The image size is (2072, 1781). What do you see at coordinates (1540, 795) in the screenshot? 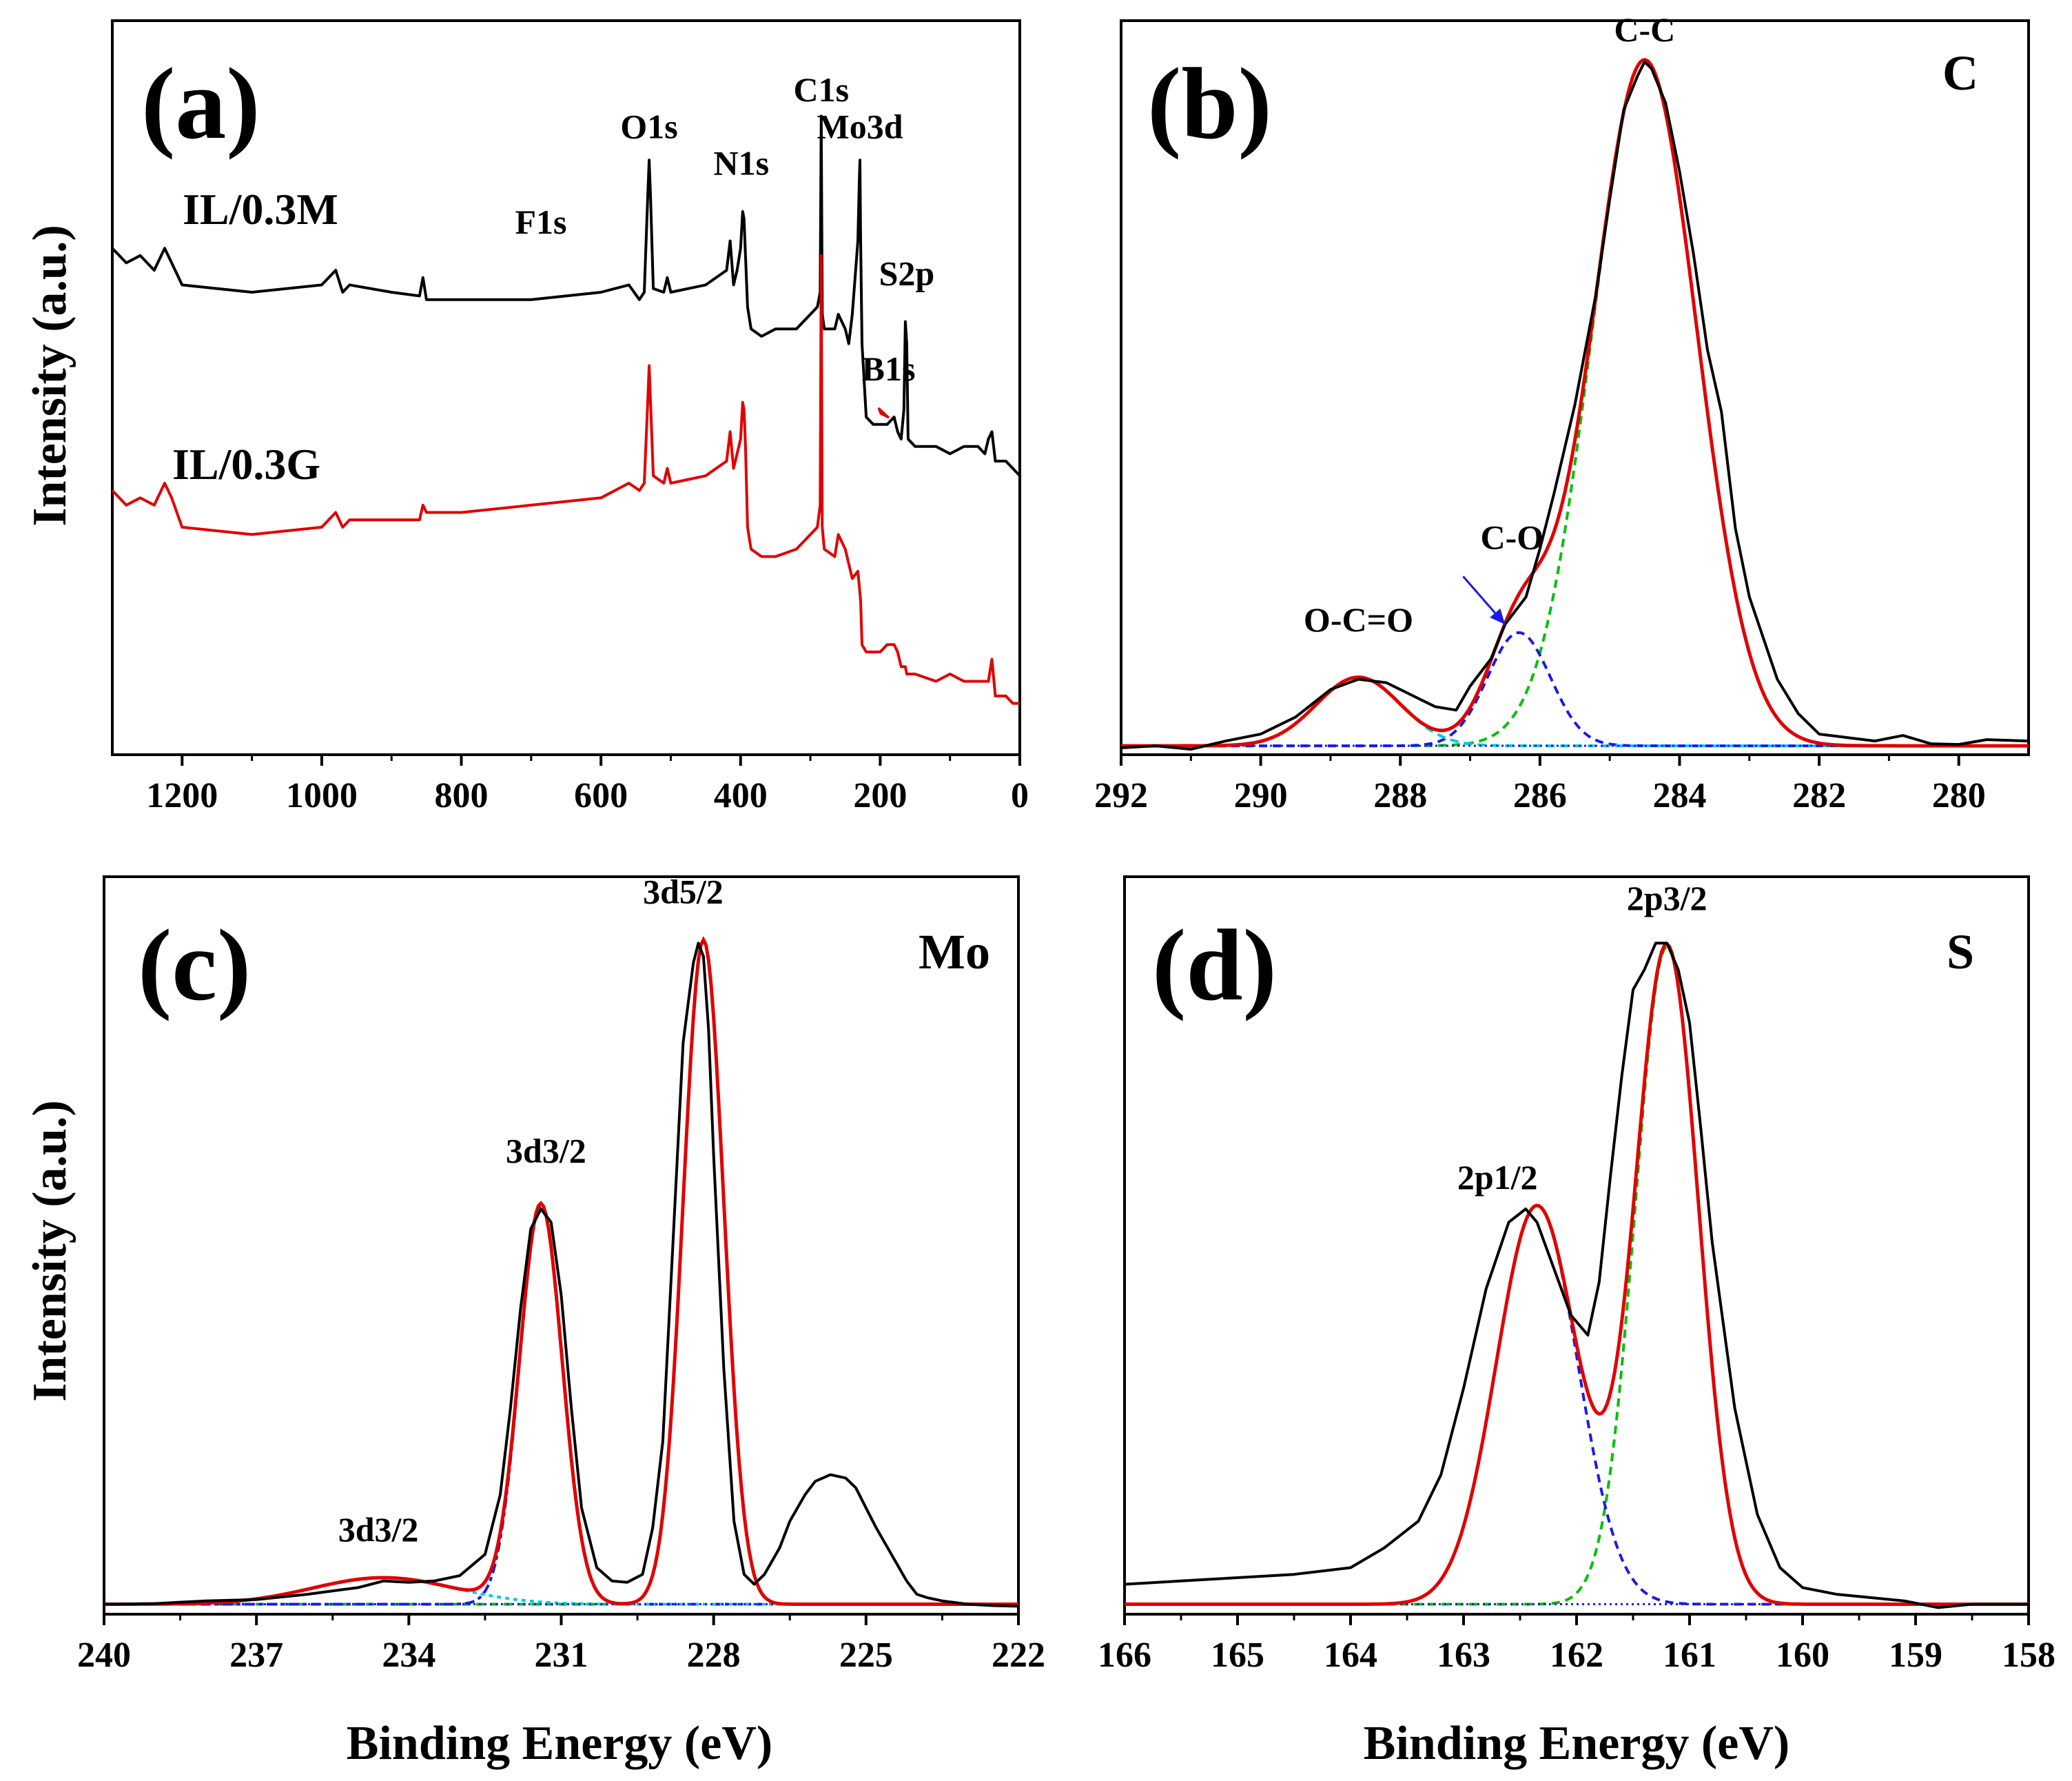
I see `x-tick-label-b-286: 286` at bounding box center [1540, 795].